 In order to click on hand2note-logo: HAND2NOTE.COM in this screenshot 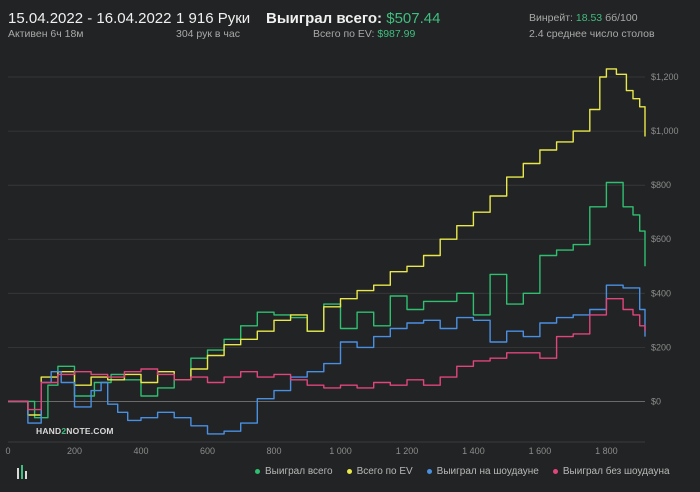, I will do `click(75, 431)`.